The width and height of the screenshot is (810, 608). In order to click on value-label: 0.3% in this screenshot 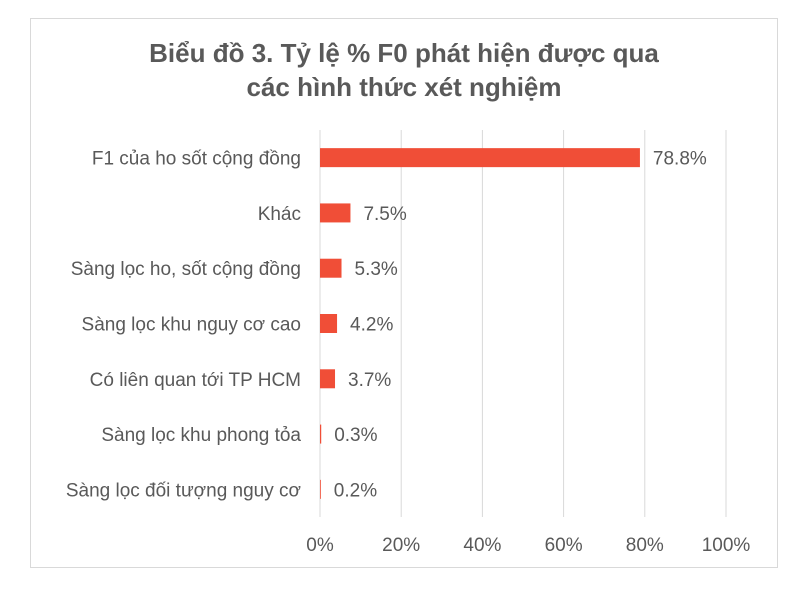, I will do `click(355, 435)`.